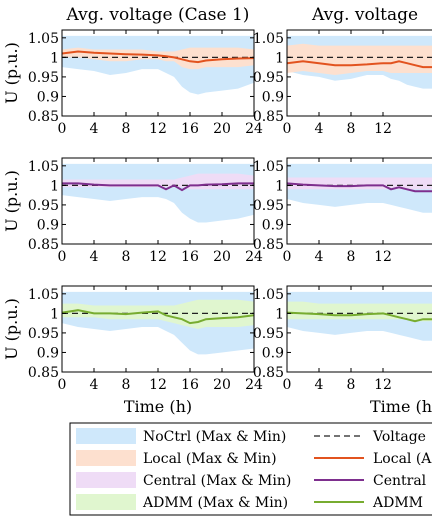 This screenshot has height=521, width=432. I want to click on title-left: Avg. voltage (Case 1), so click(158, 15).